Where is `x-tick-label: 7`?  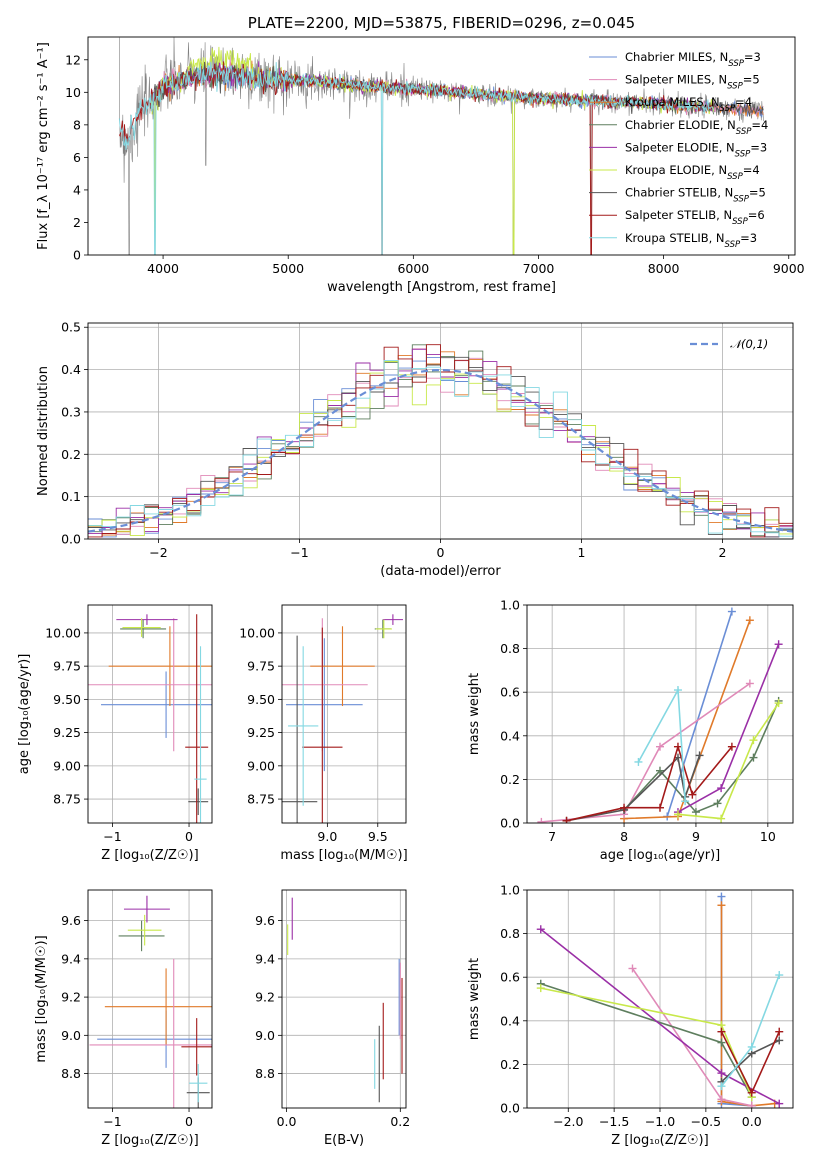 x-tick-label: 7 is located at coordinates (552, 836).